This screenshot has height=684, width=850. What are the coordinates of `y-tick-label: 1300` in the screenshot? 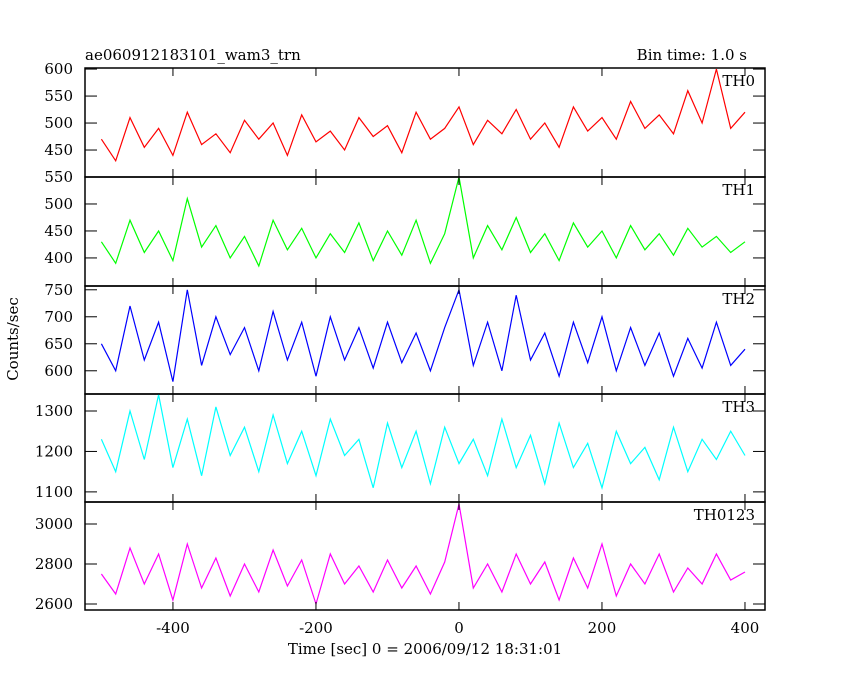 It's located at (54, 411).